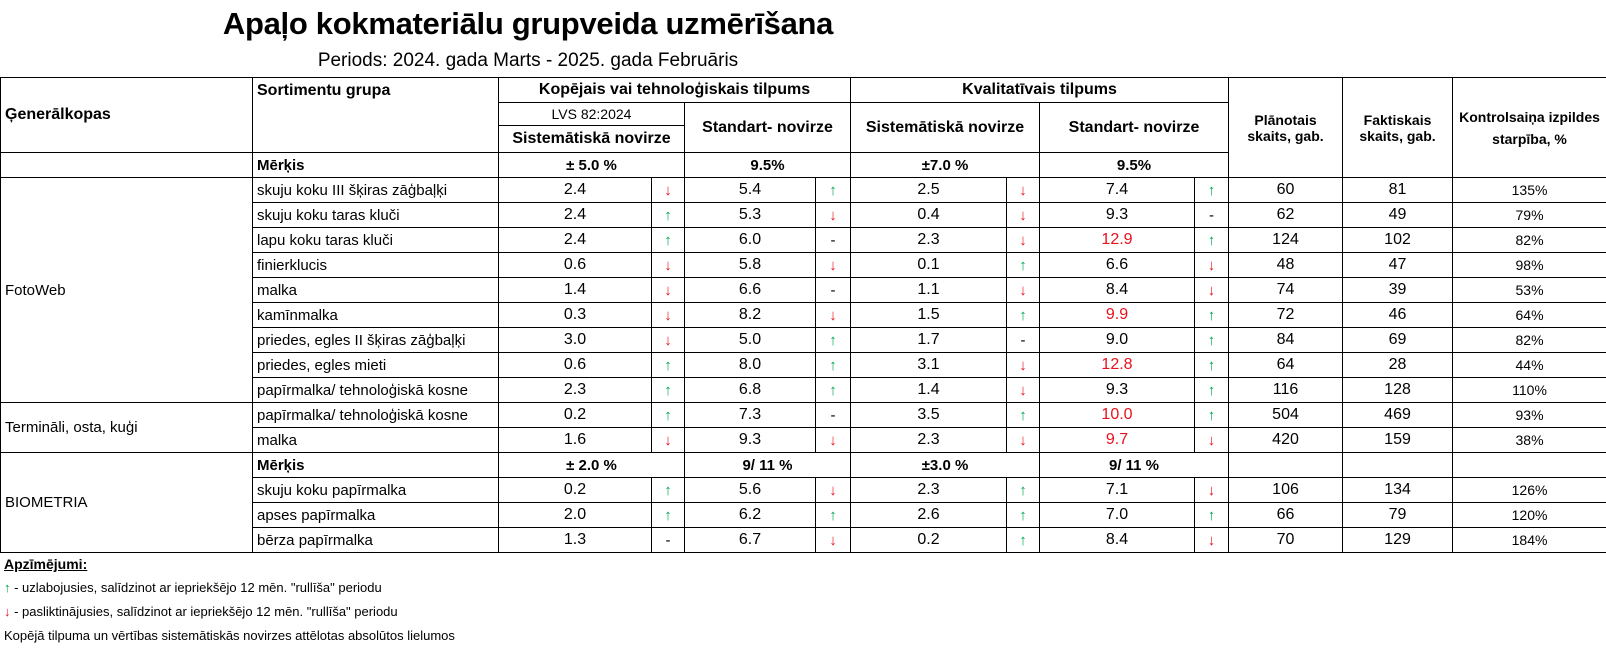  Describe the element at coordinates (750, 215) in the screenshot. I see `std-value: 5.3` at that location.